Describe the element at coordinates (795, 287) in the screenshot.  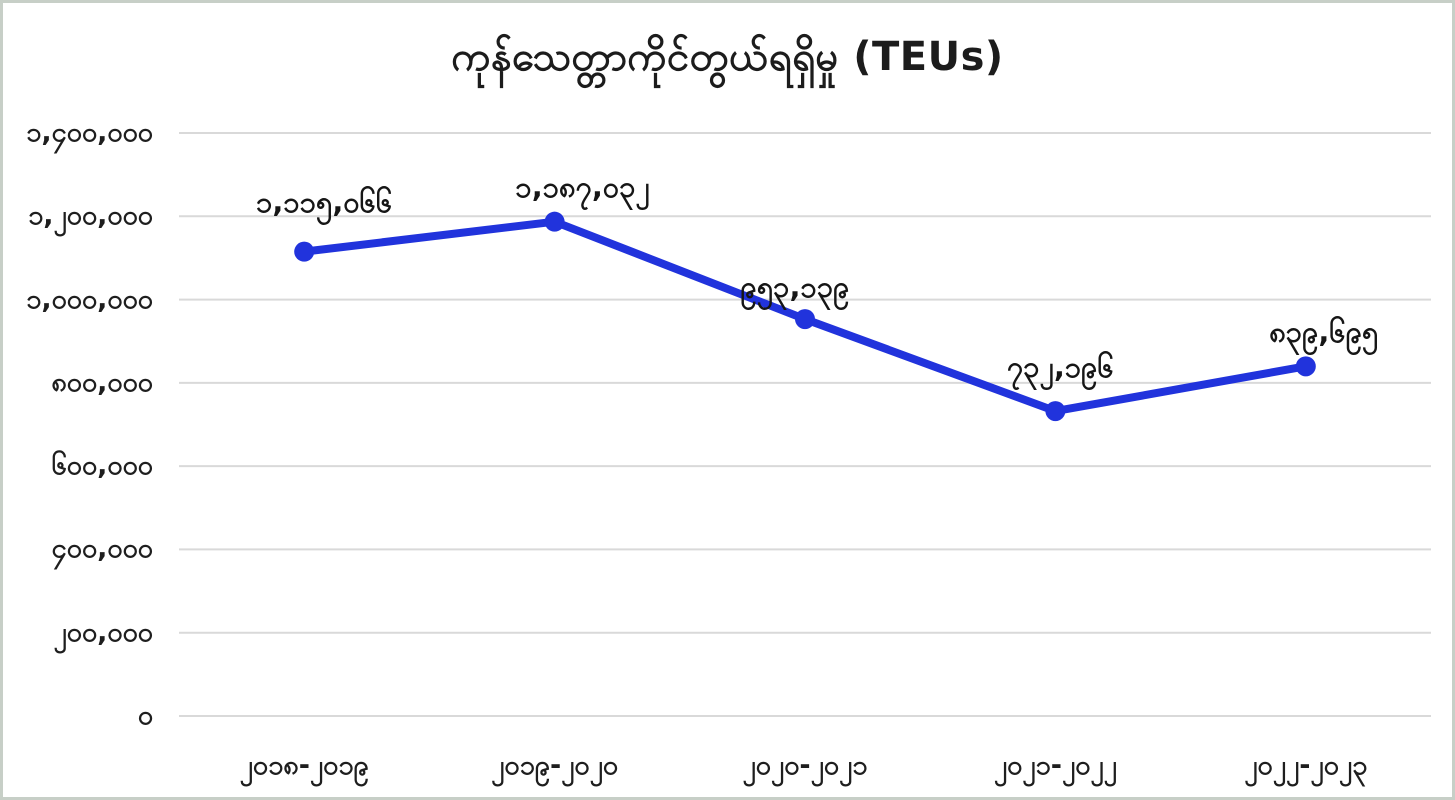
I see `data-point-label: ၉၅၃,၁၃၉` at that location.